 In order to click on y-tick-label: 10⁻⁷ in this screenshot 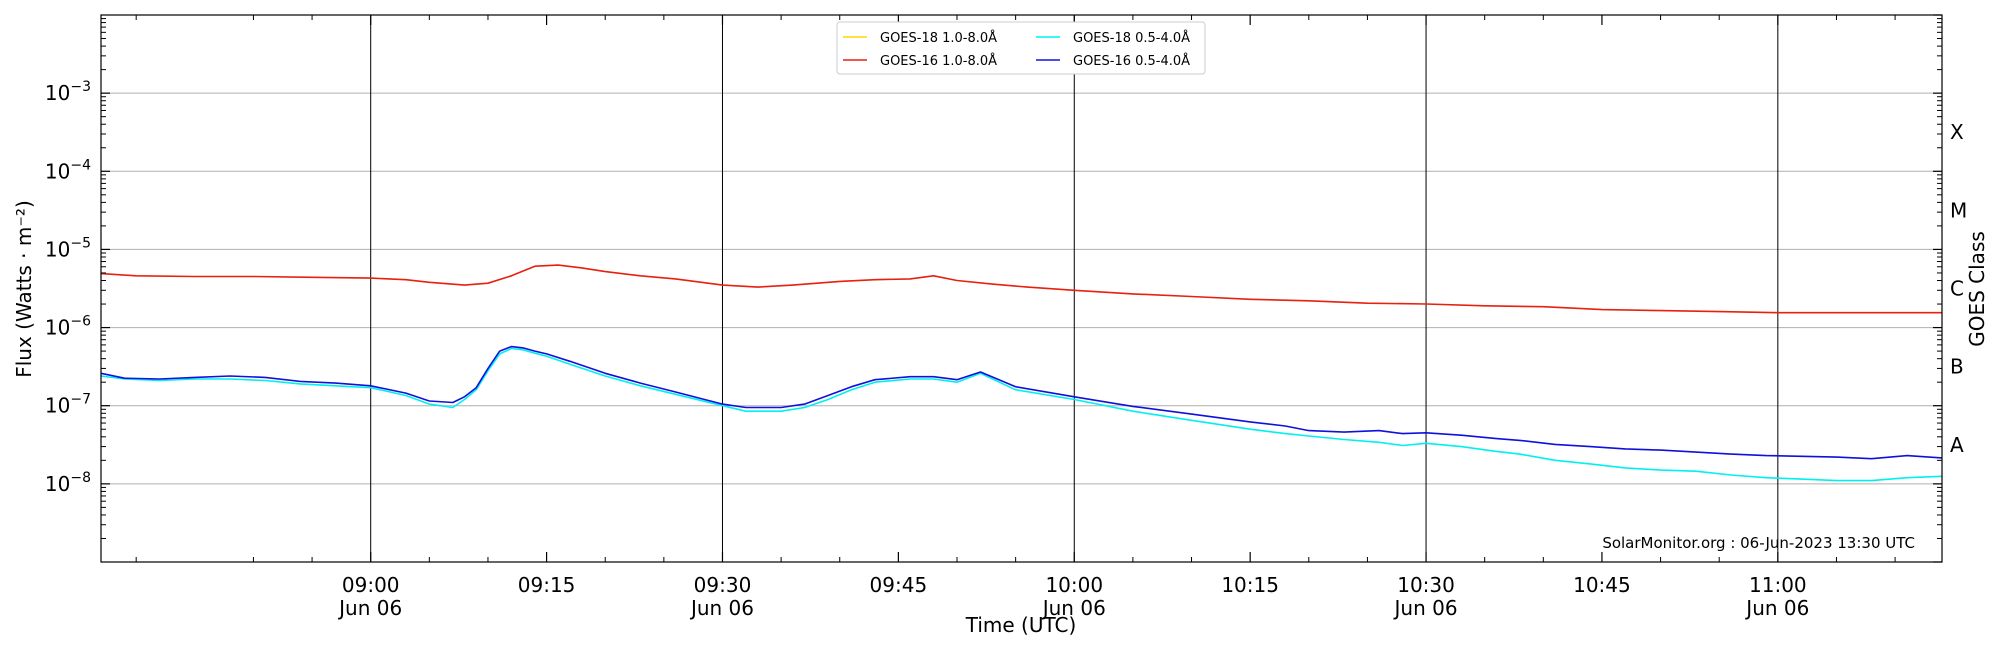, I will do `click(68, 405)`.